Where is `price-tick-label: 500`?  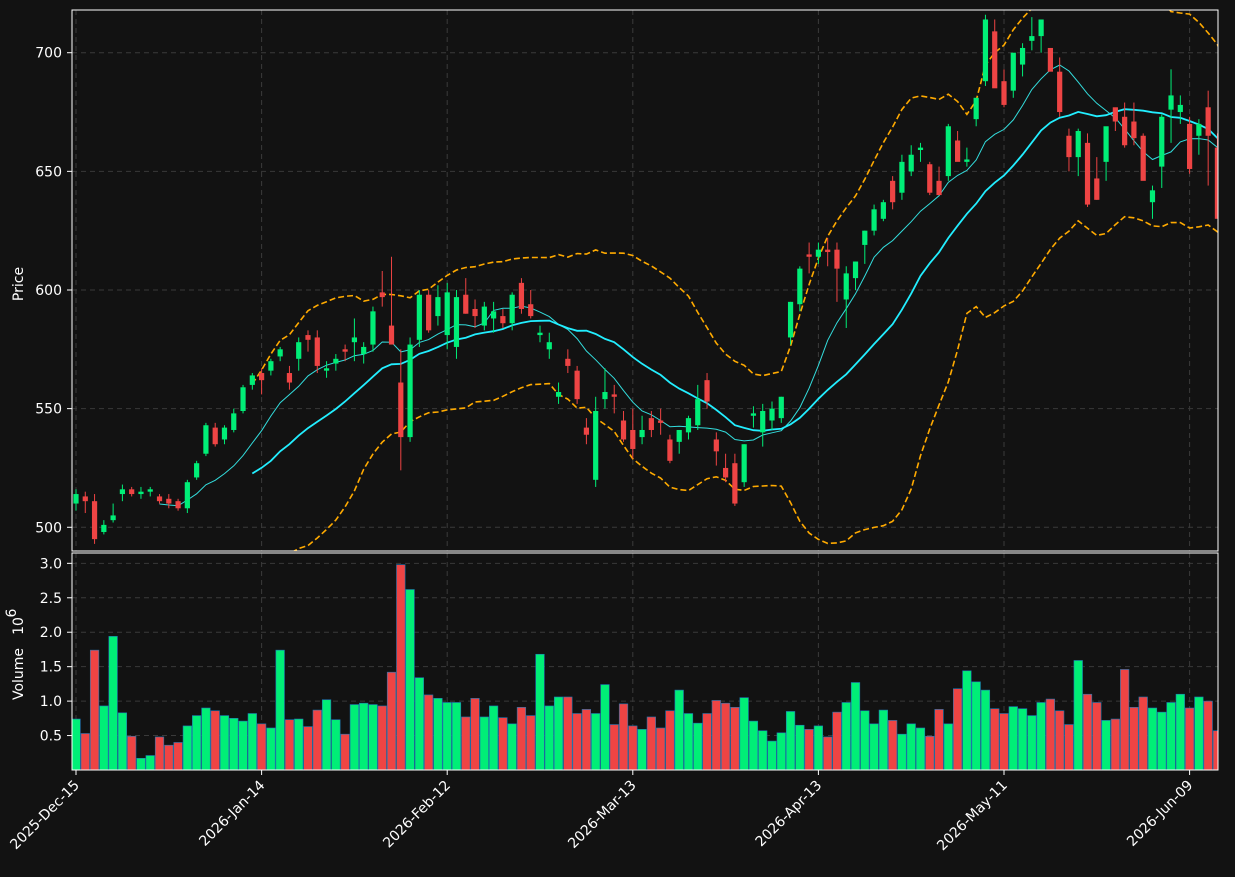 price-tick-label: 500 is located at coordinates (48, 528).